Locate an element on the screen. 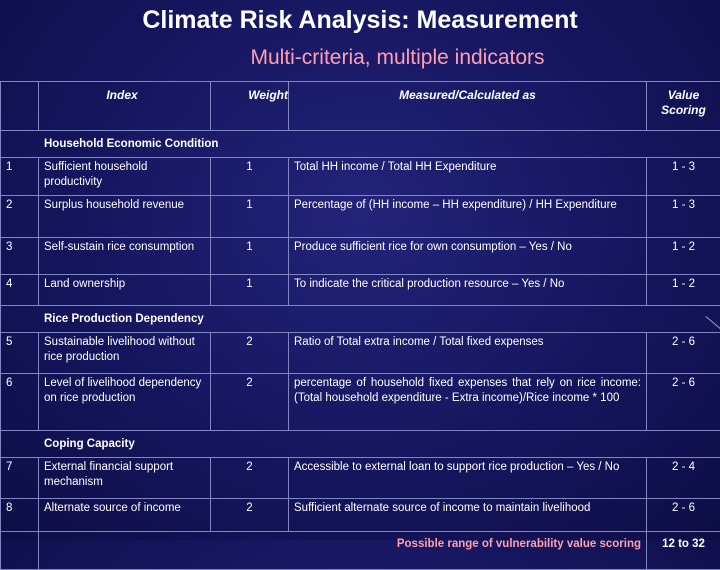 The width and height of the screenshot is (720, 570). row-number: 7 is located at coordinates (20, 478).